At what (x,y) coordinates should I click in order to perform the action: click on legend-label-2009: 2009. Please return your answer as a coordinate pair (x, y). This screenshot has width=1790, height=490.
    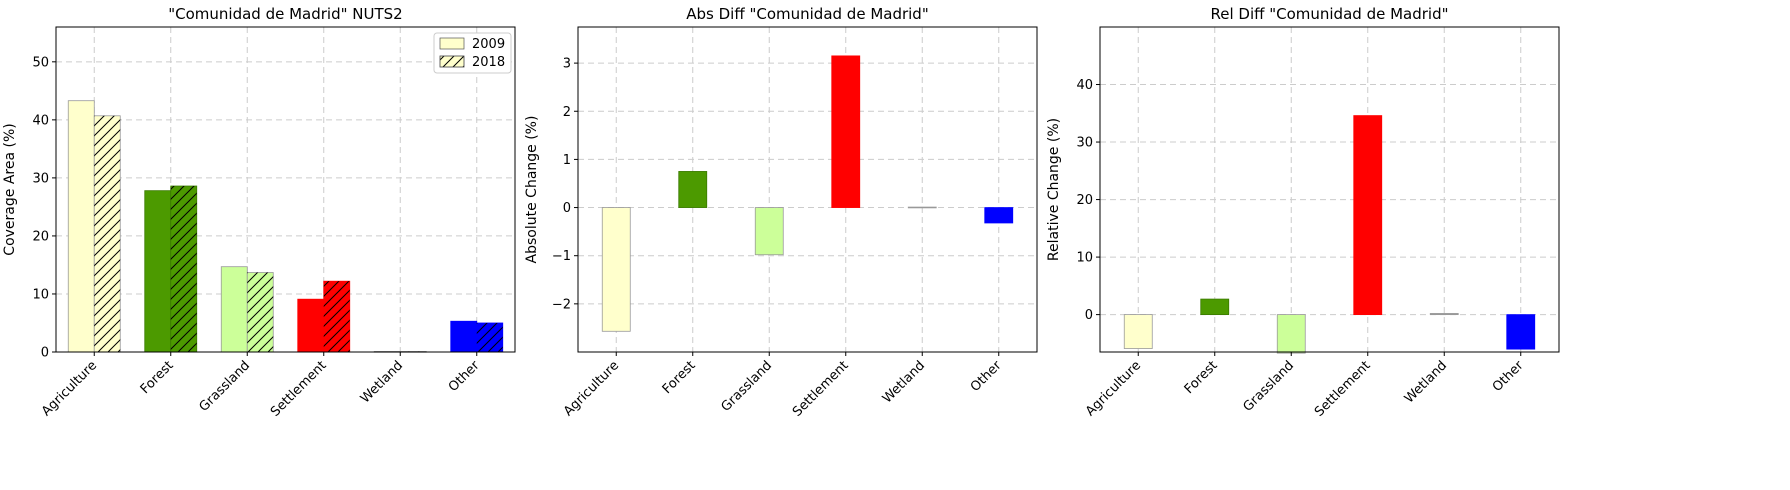
    Looking at the image, I should click on (488, 44).